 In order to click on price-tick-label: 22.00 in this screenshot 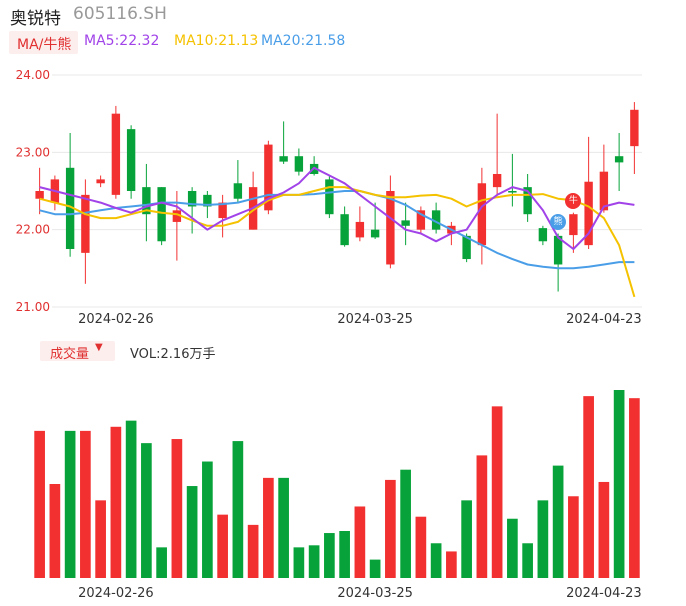, I will do `click(33, 230)`.